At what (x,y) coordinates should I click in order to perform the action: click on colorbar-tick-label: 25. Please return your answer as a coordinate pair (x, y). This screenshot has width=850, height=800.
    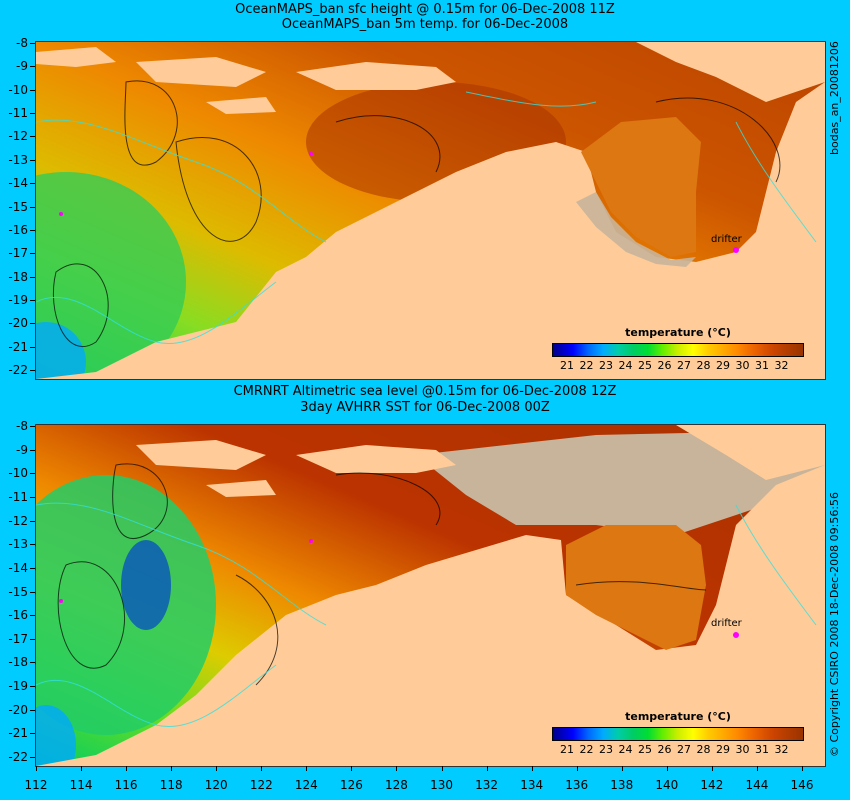
    Looking at the image, I should click on (645, 365).